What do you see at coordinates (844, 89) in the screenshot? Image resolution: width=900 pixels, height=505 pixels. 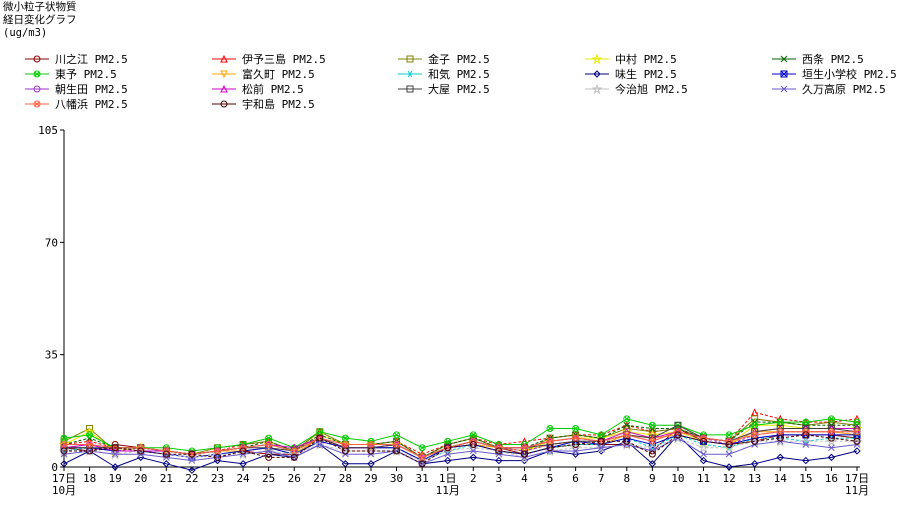 I see `legend-label: 久万高原 PM2.5` at bounding box center [844, 89].